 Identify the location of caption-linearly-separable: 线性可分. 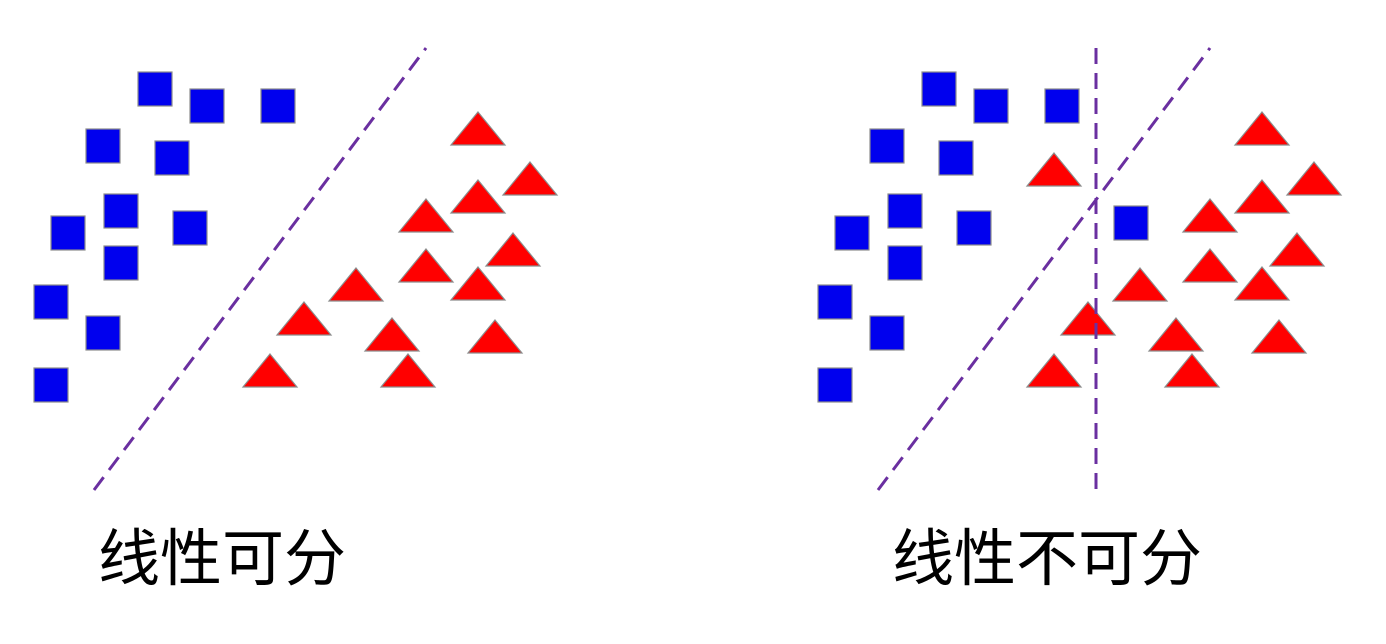
(222, 558).